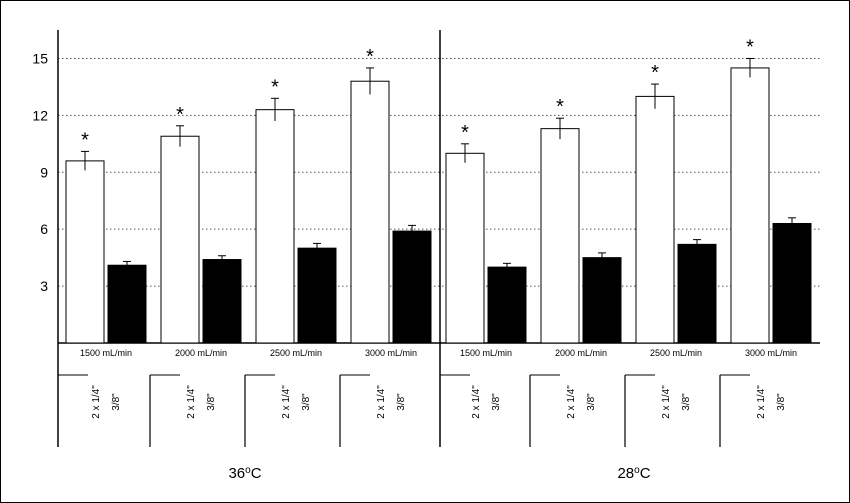  I want to click on y-tick-label: 3, so click(44, 286).